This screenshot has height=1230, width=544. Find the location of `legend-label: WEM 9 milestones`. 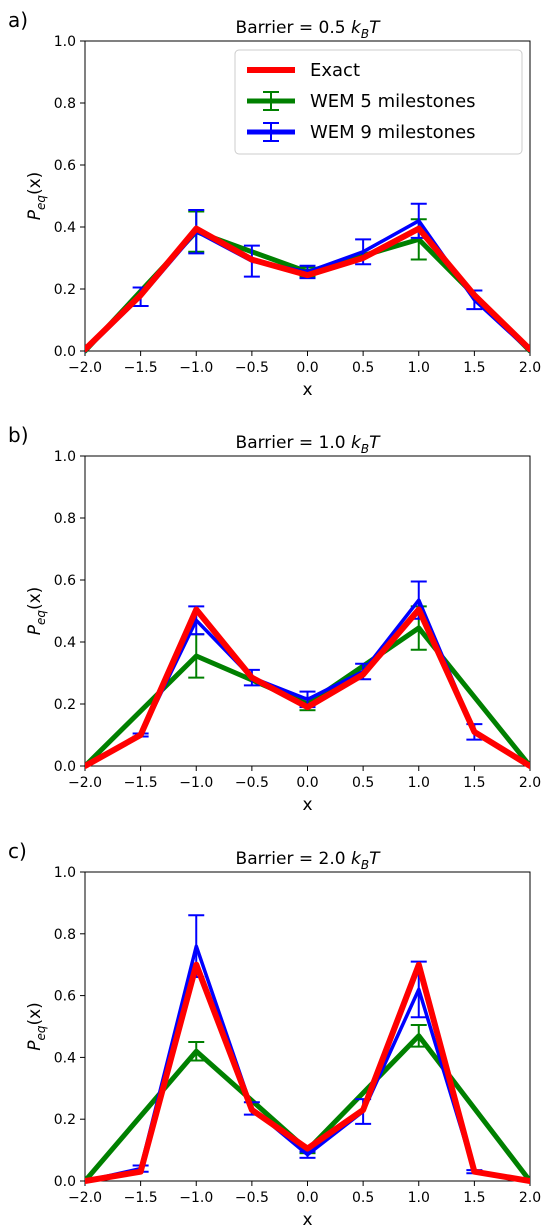

legend-label: WEM 9 milestones is located at coordinates (393, 132).